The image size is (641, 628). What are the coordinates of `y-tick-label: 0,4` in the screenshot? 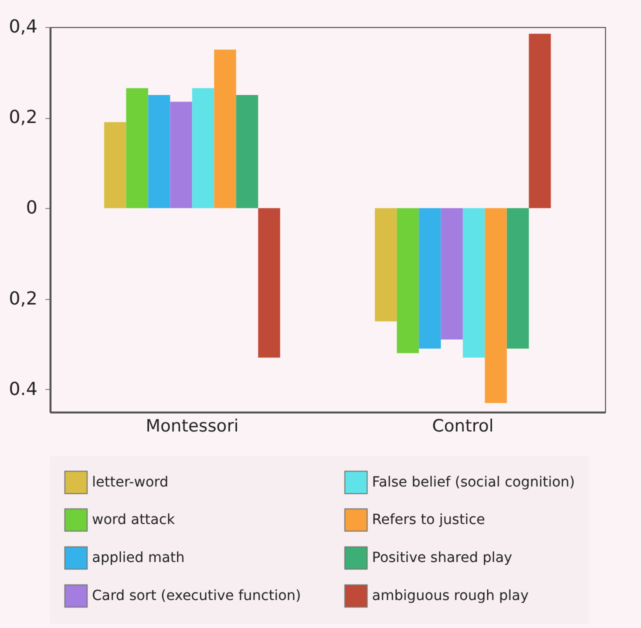 It's located at (23, 27).